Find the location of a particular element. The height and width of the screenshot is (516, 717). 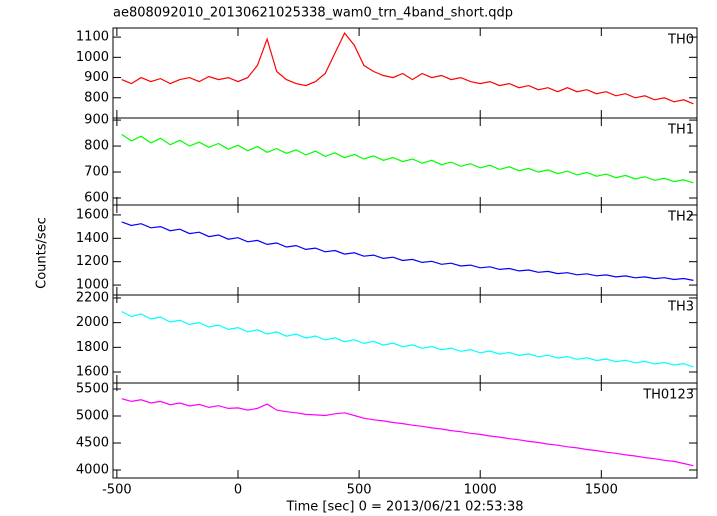

y-tick-label: 1200 is located at coordinates (92, 261).